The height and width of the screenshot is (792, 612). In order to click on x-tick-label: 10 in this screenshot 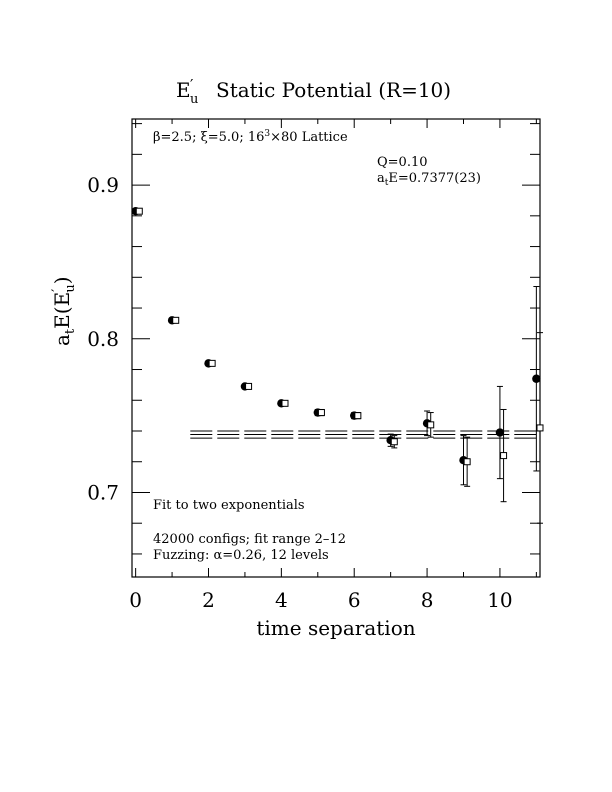, I will do `click(499, 600)`.